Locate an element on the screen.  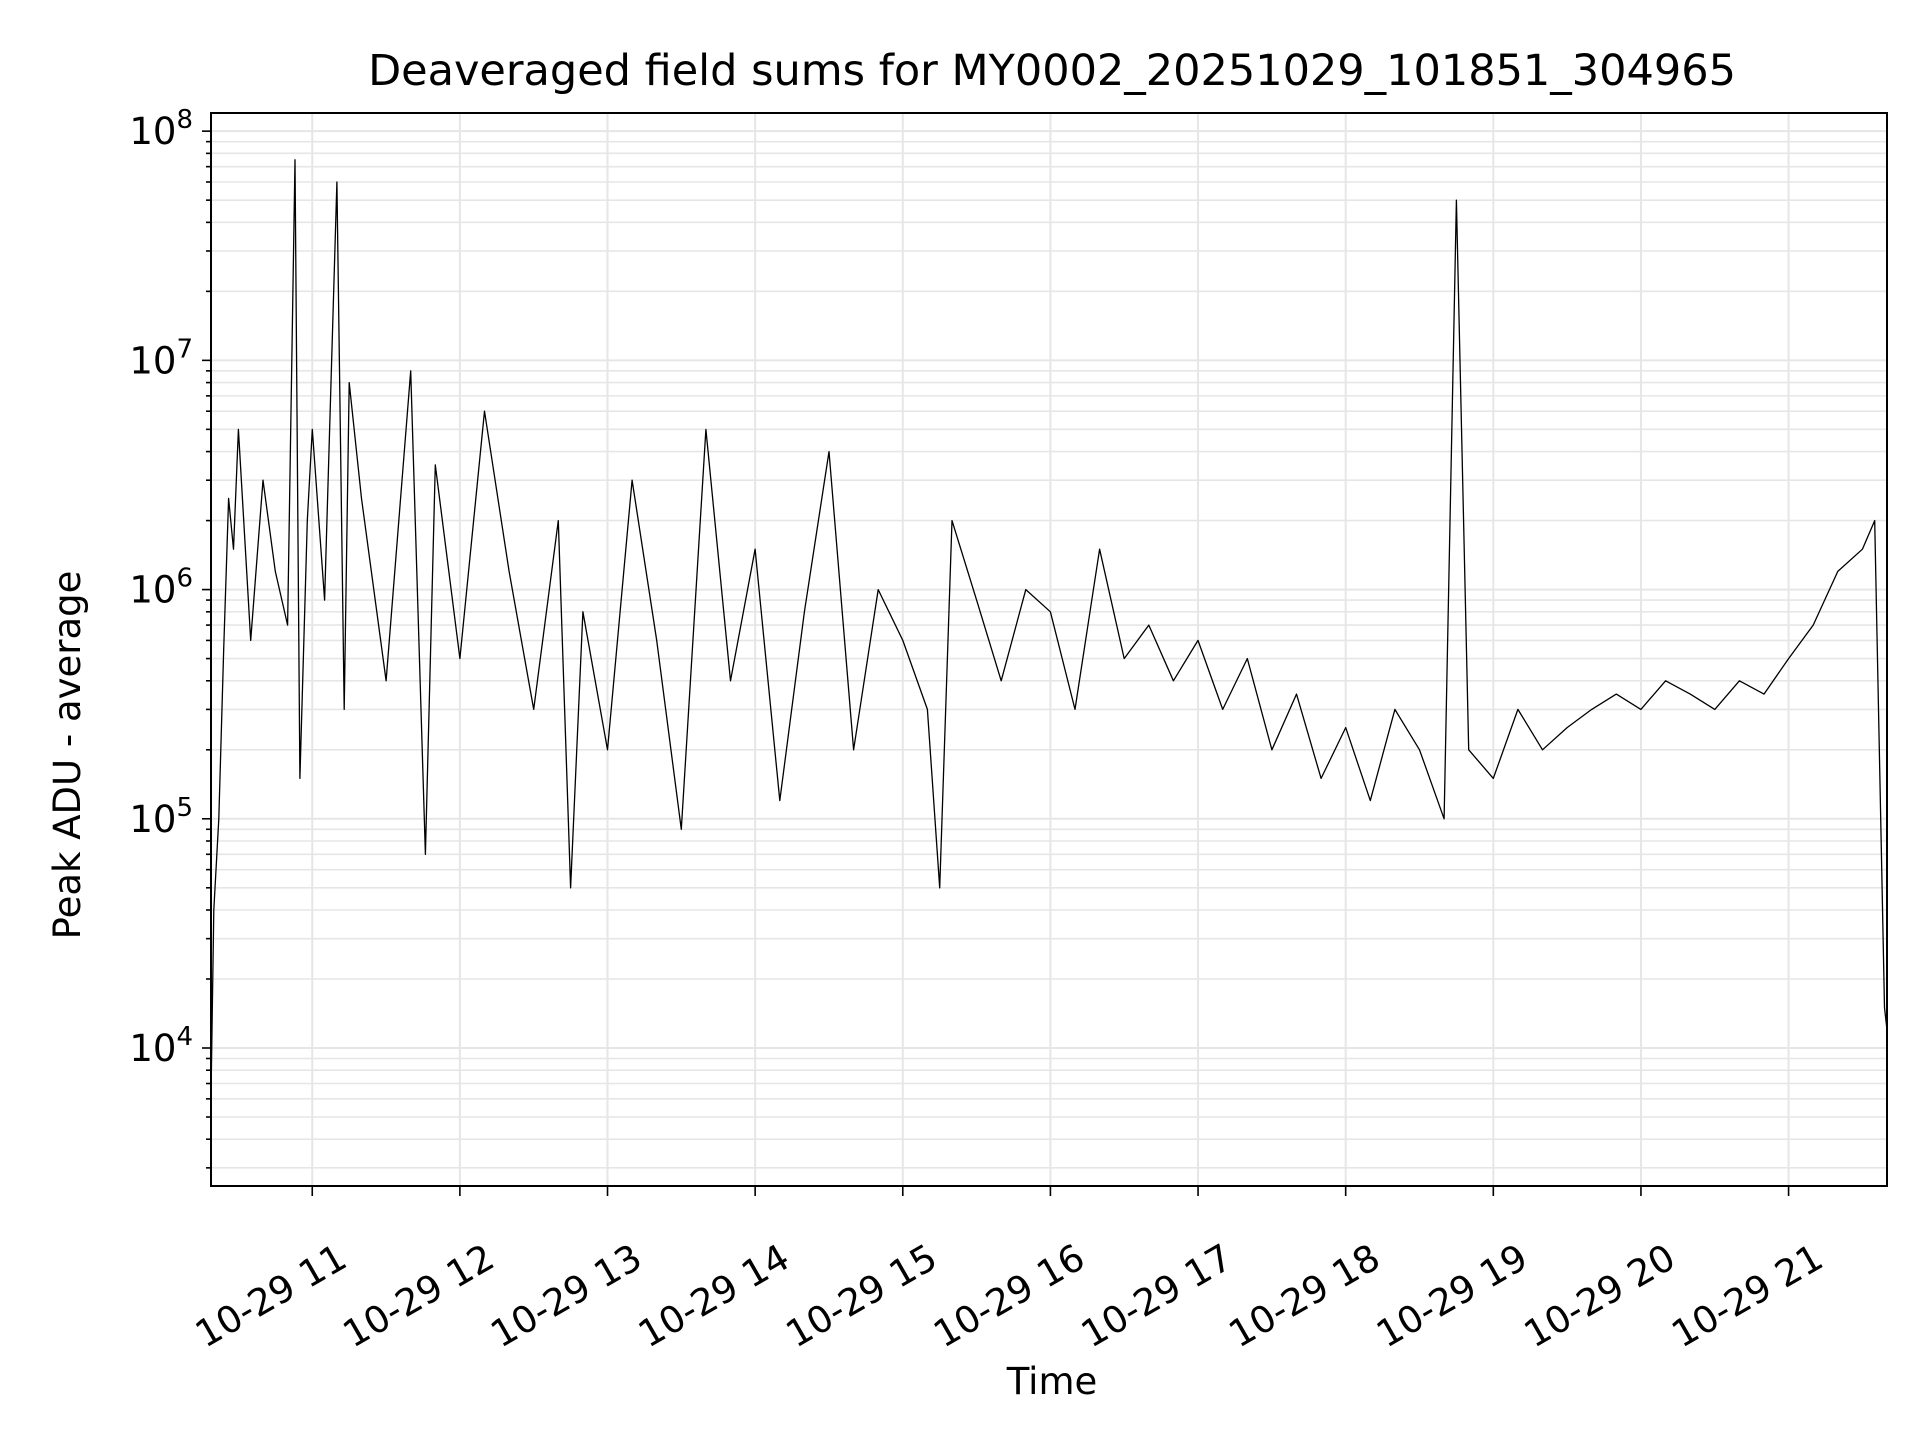
y-axis-label: Peak ADU - average is located at coordinates (67, 755).